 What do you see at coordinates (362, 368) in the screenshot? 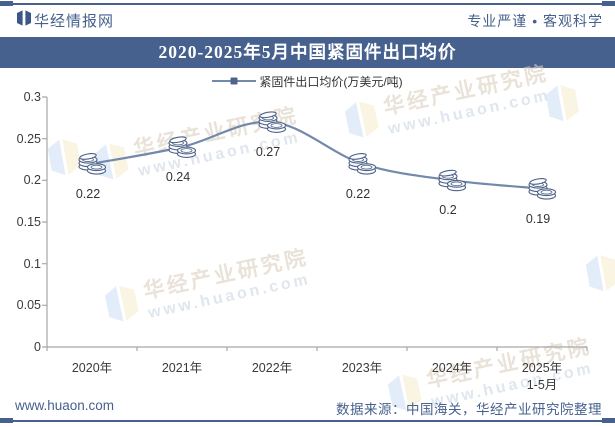
I see `x-tick-label: 2023年` at bounding box center [362, 368].